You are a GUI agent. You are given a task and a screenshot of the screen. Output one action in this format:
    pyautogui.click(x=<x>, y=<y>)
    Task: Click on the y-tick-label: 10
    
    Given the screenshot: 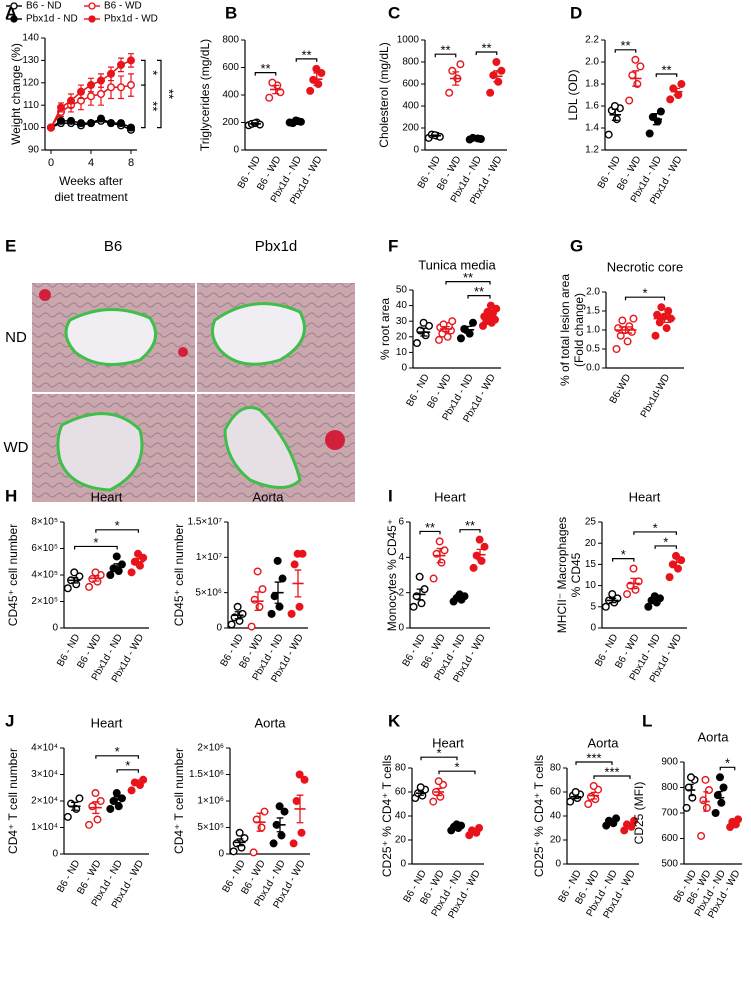 What is the action you would take?
    pyautogui.click(x=591, y=585)
    